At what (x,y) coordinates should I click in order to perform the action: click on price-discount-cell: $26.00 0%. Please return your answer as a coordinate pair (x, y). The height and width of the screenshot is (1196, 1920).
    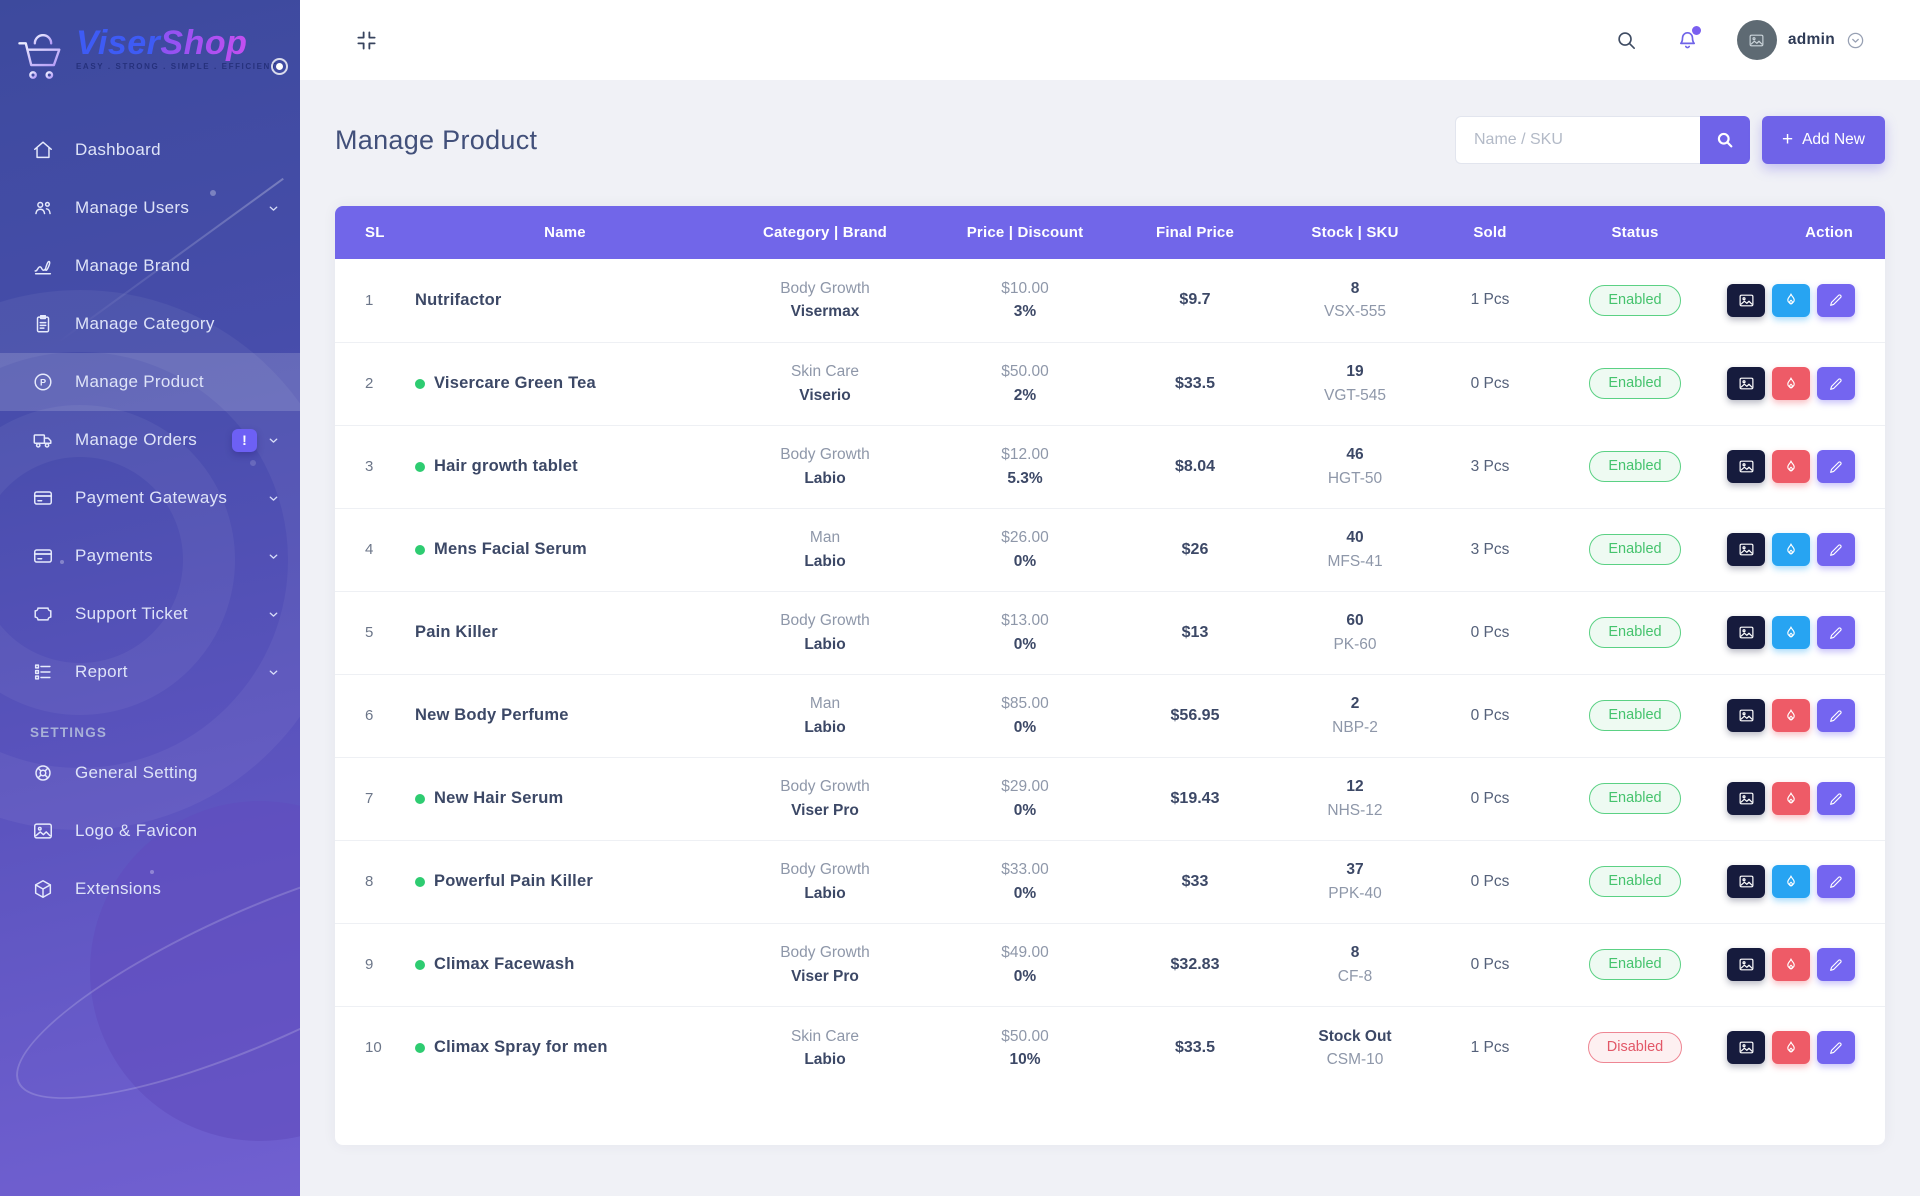
    Looking at the image, I should click on (1025, 549).